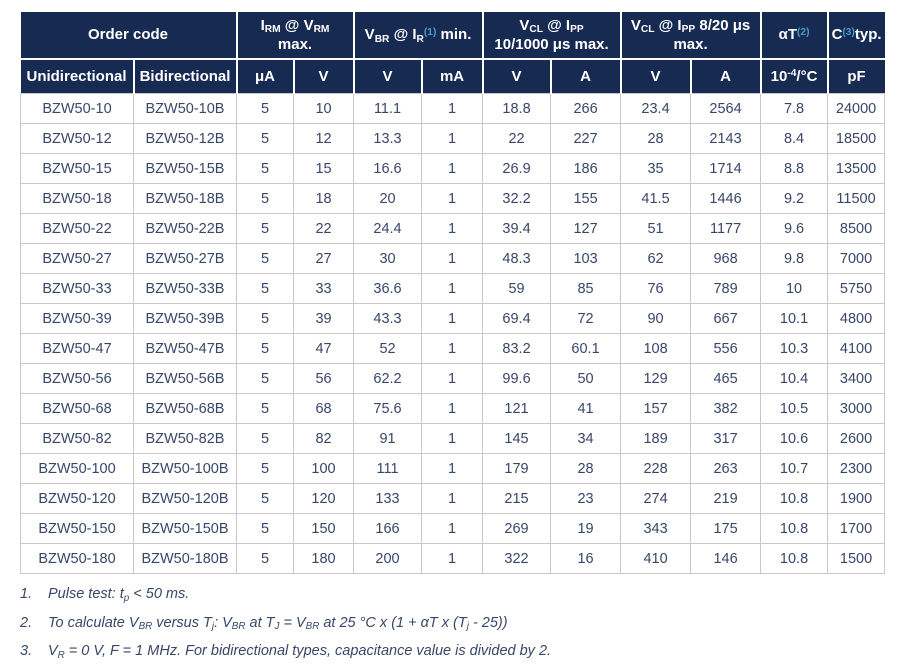 The width and height of the screenshot is (902, 667). I want to click on cell: 51, so click(656, 228).